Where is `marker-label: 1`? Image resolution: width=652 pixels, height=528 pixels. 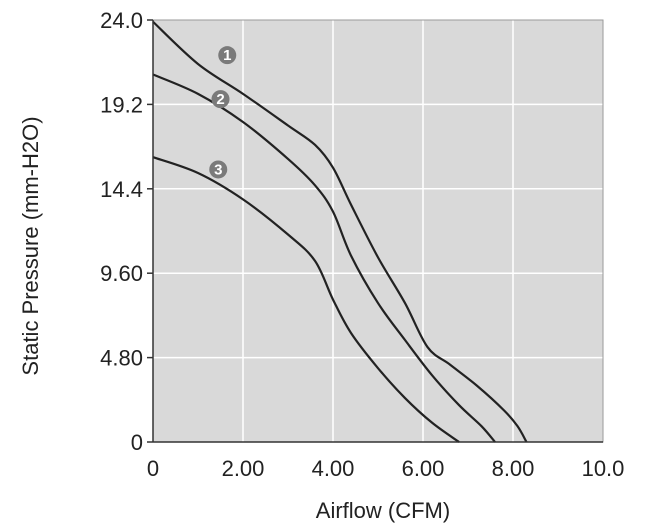 marker-label: 1 is located at coordinates (227, 55).